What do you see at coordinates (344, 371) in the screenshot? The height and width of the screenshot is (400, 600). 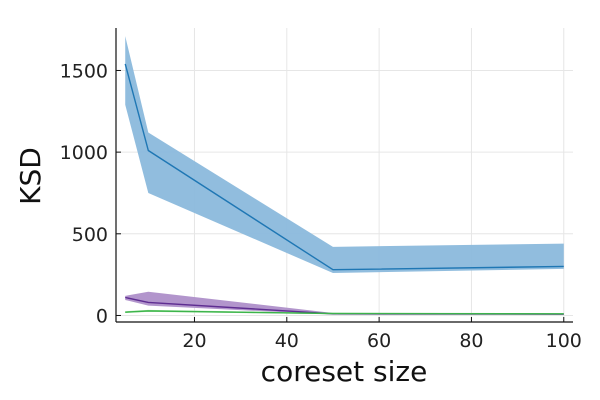 I see `x-axis-title: coreset size` at bounding box center [344, 371].